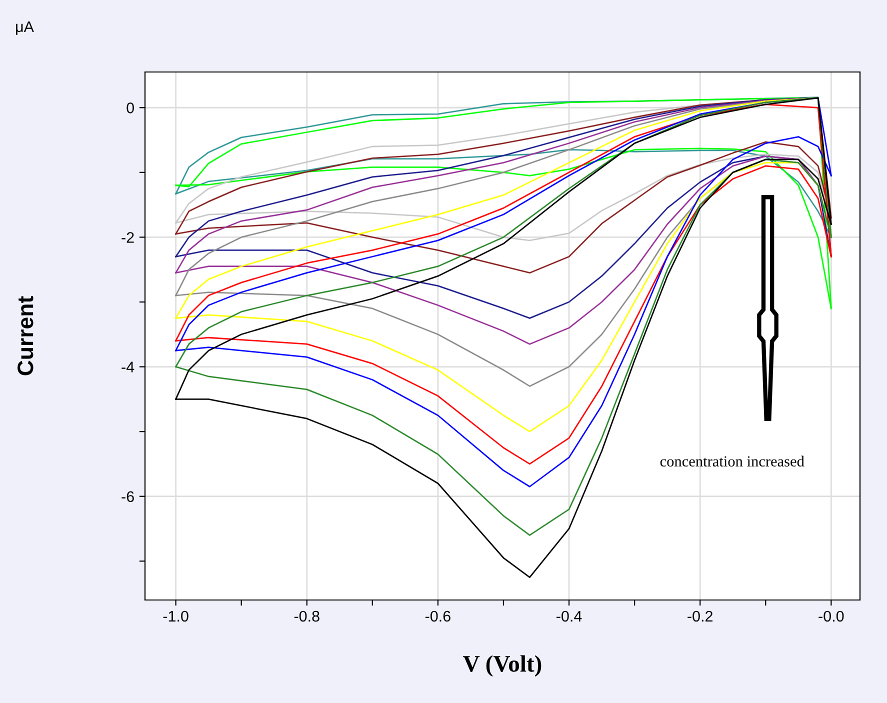 This screenshot has width=887, height=703. Describe the element at coordinates (437, 616) in the screenshot. I see `x-tick-label: -0.6` at that location.